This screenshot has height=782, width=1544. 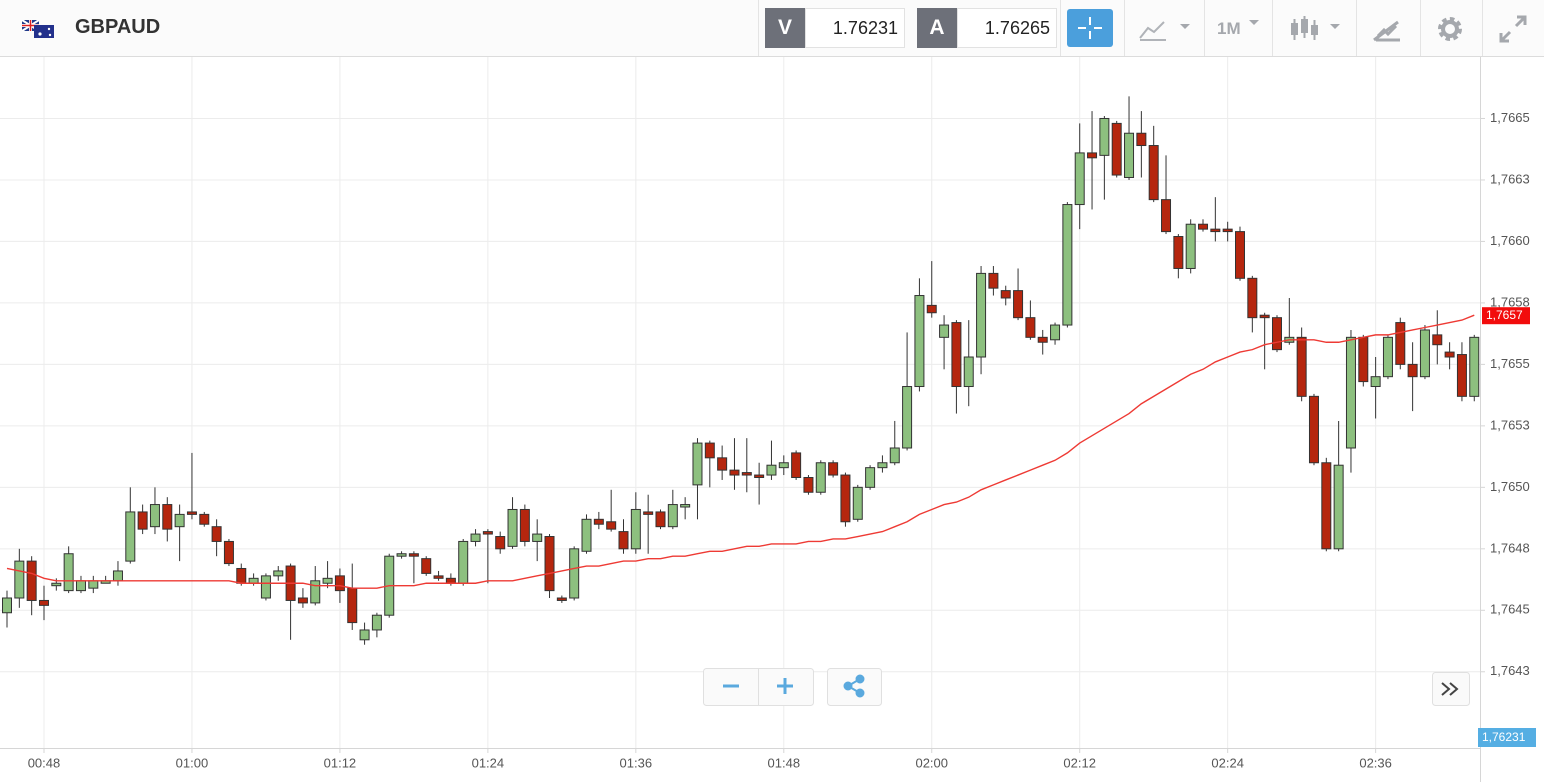 I want to click on x-tick-label: 01:00, so click(x=192, y=762).